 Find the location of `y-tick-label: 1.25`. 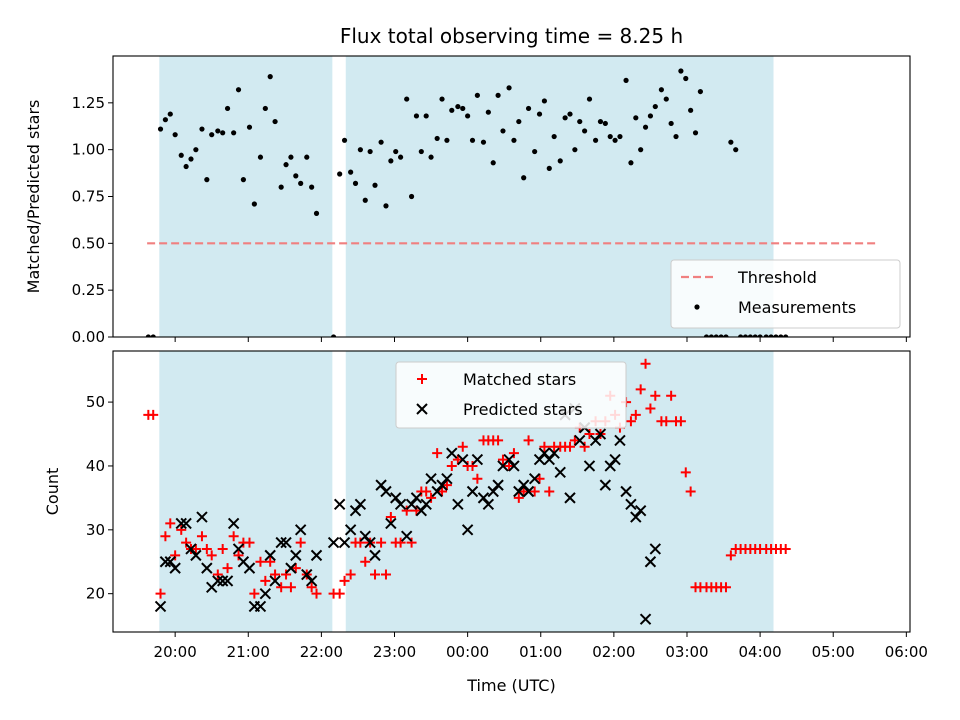

y-tick-label: 1.25 is located at coordinates (88, 103).